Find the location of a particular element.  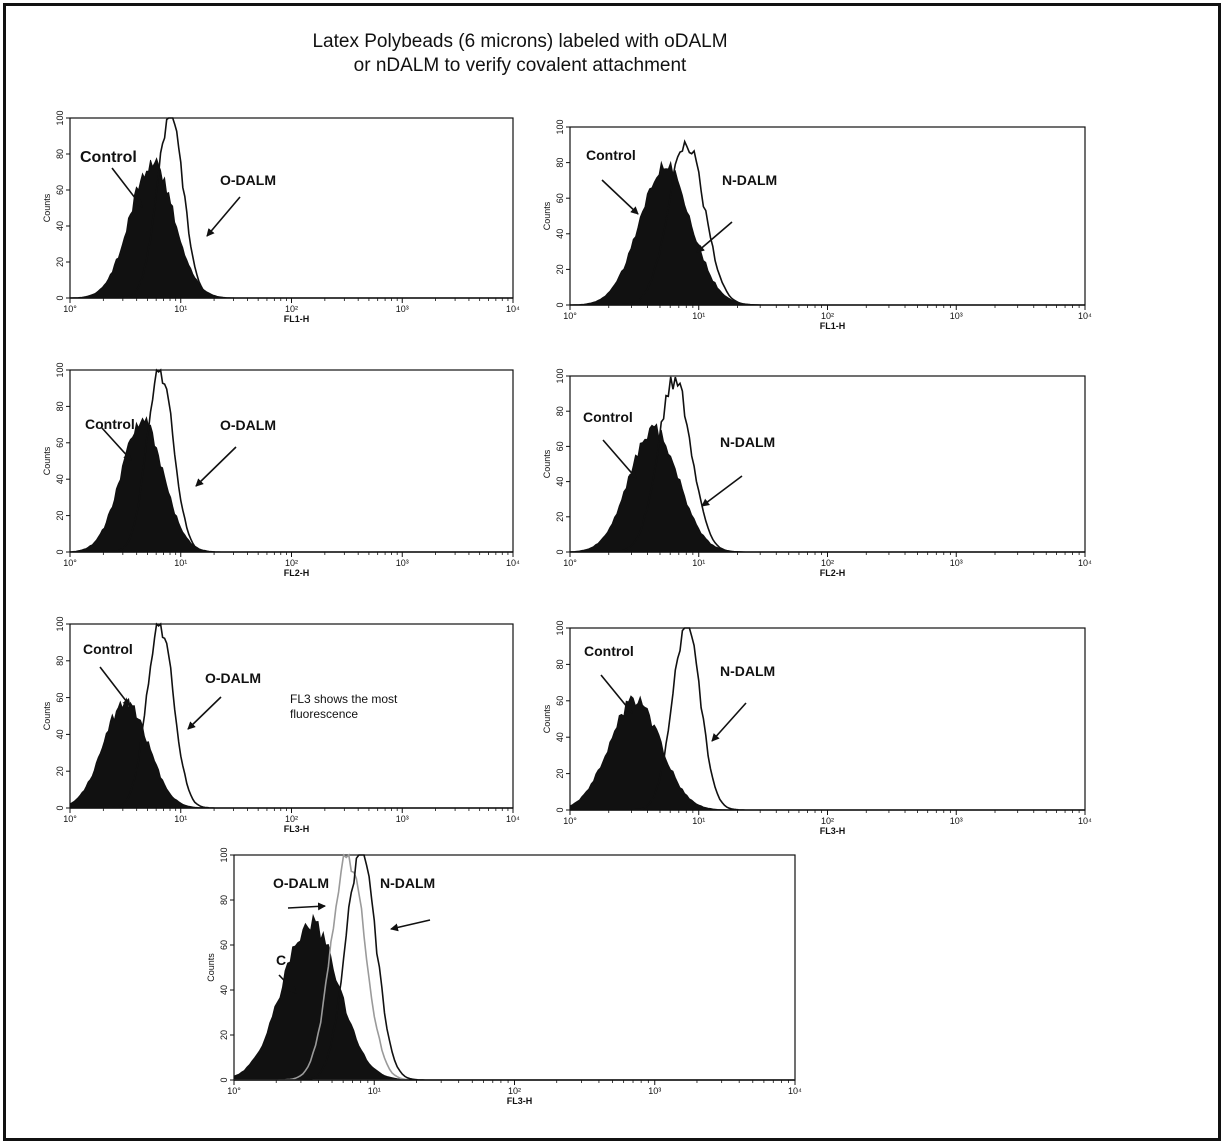

annotation-label: C is located at coordinates (281, 960).